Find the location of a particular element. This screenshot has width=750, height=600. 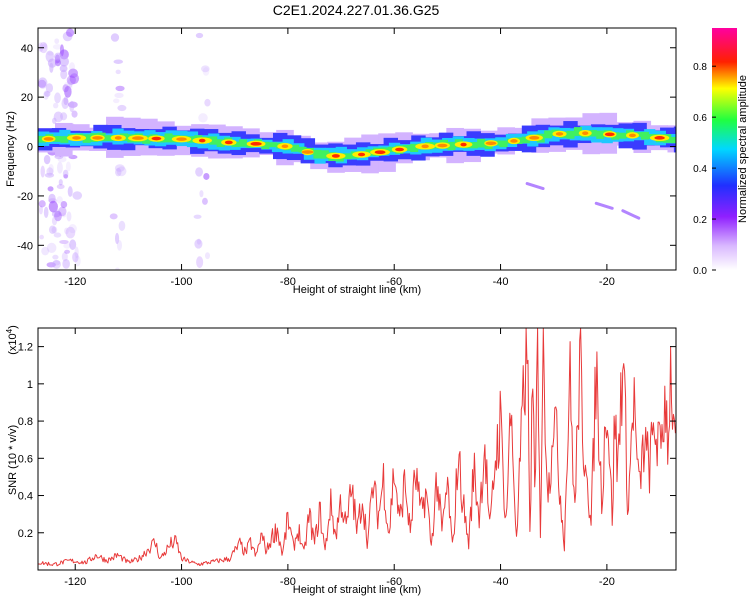

snr-x-label: Height of straight line (km) is located at coordinates (357, 590).